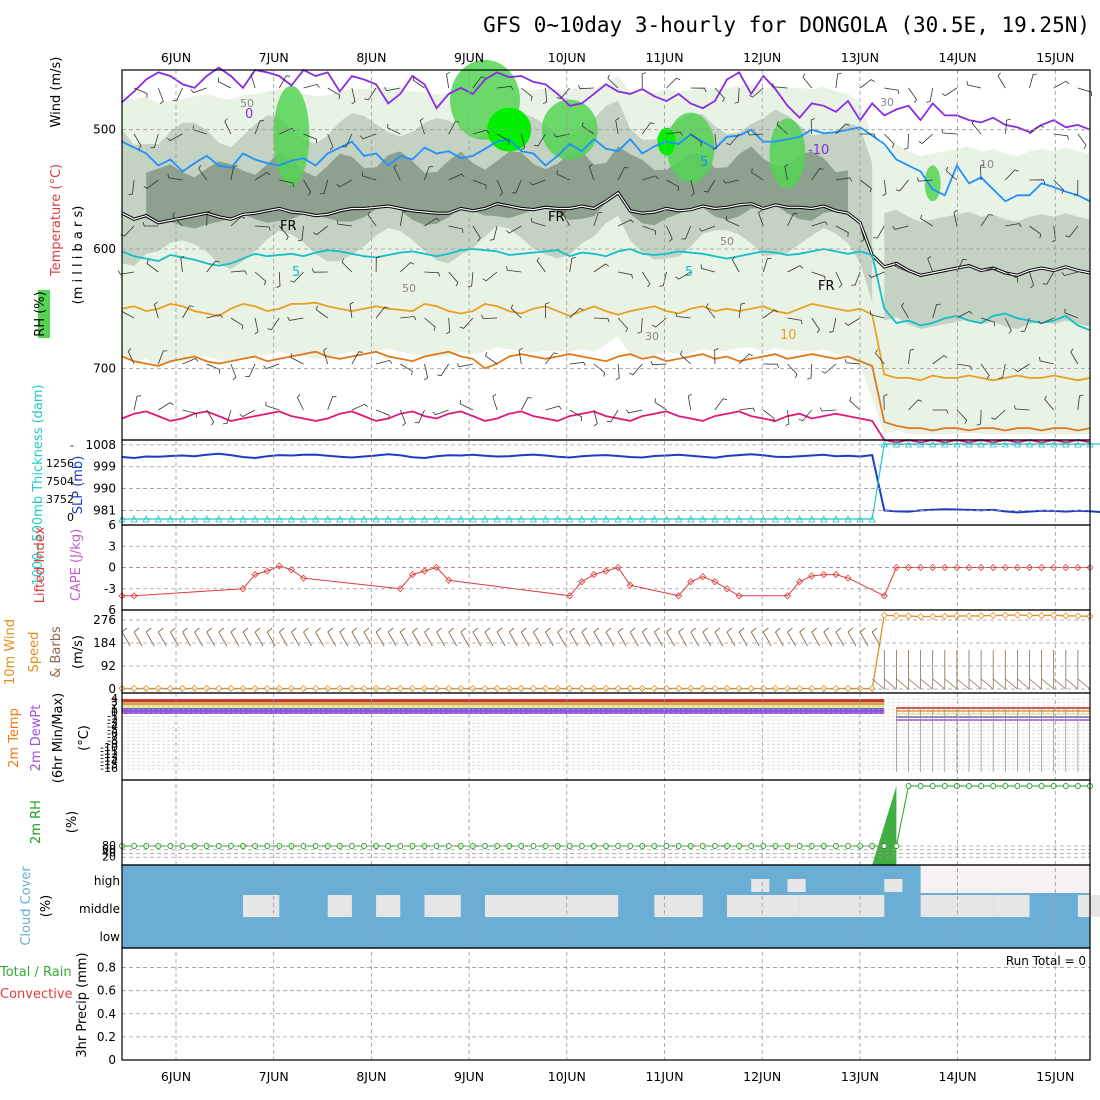  What do you see at coordinates (893, 885) in the screenshot?
I see `high-cloud-block` at bounding box center [893, 885].